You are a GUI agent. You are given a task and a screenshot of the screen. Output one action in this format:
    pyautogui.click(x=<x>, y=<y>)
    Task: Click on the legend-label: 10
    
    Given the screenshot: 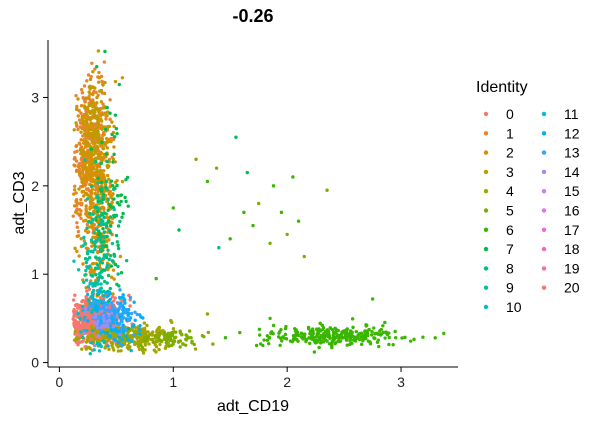 What is the action you would take?
    pyautogui.click(x=514, y=307)
    